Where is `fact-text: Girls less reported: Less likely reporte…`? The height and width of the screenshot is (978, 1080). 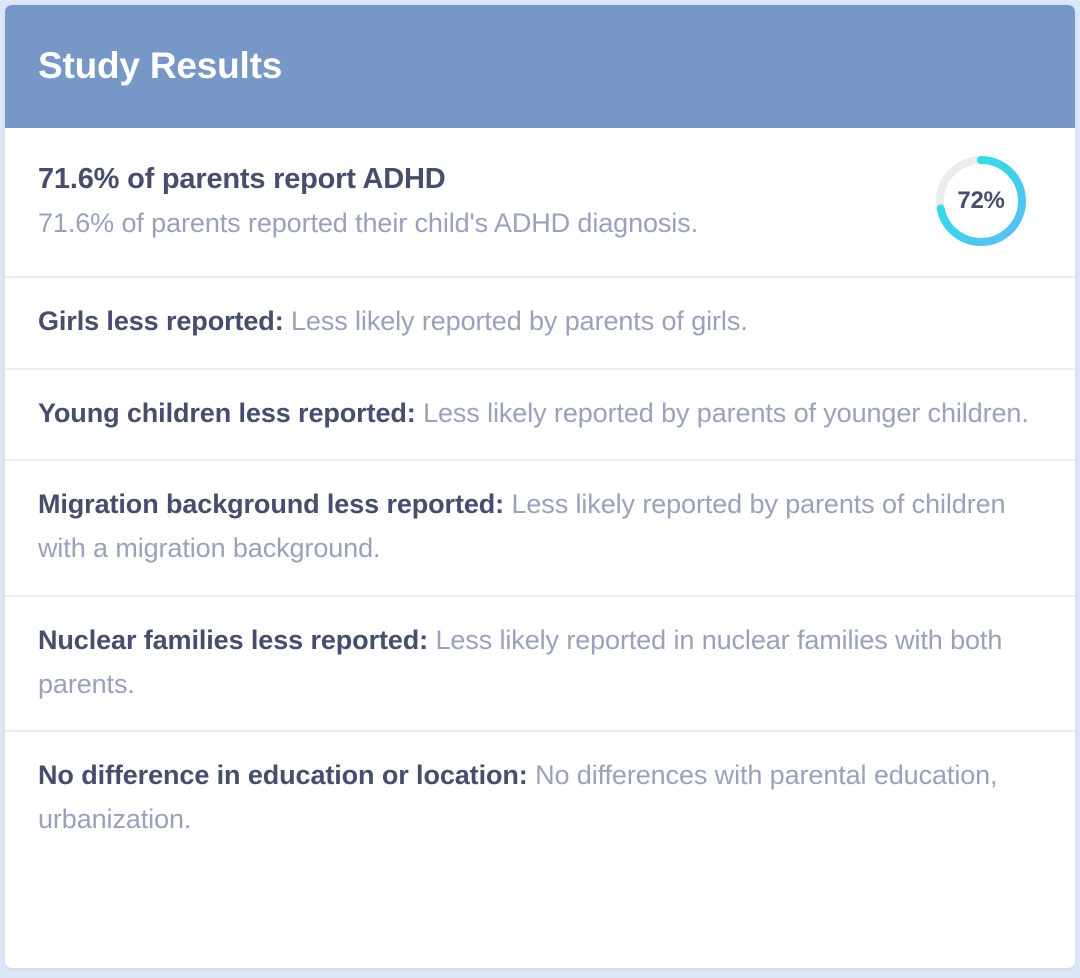 fact-text: Girls less reported: Less likely reporte… is located at coordinates (393, 322).